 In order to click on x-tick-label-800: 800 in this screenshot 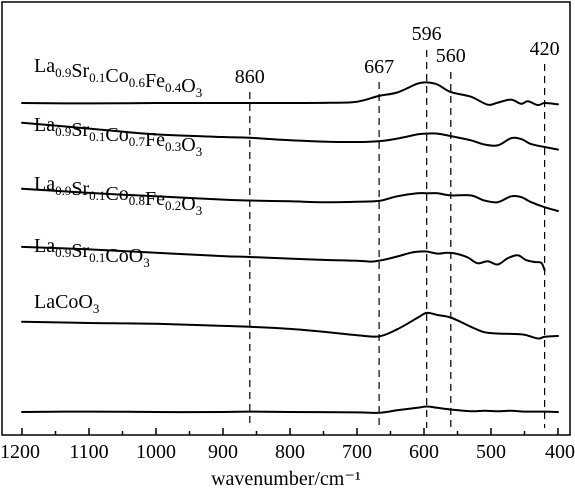, I will do `click(290, 452)`.